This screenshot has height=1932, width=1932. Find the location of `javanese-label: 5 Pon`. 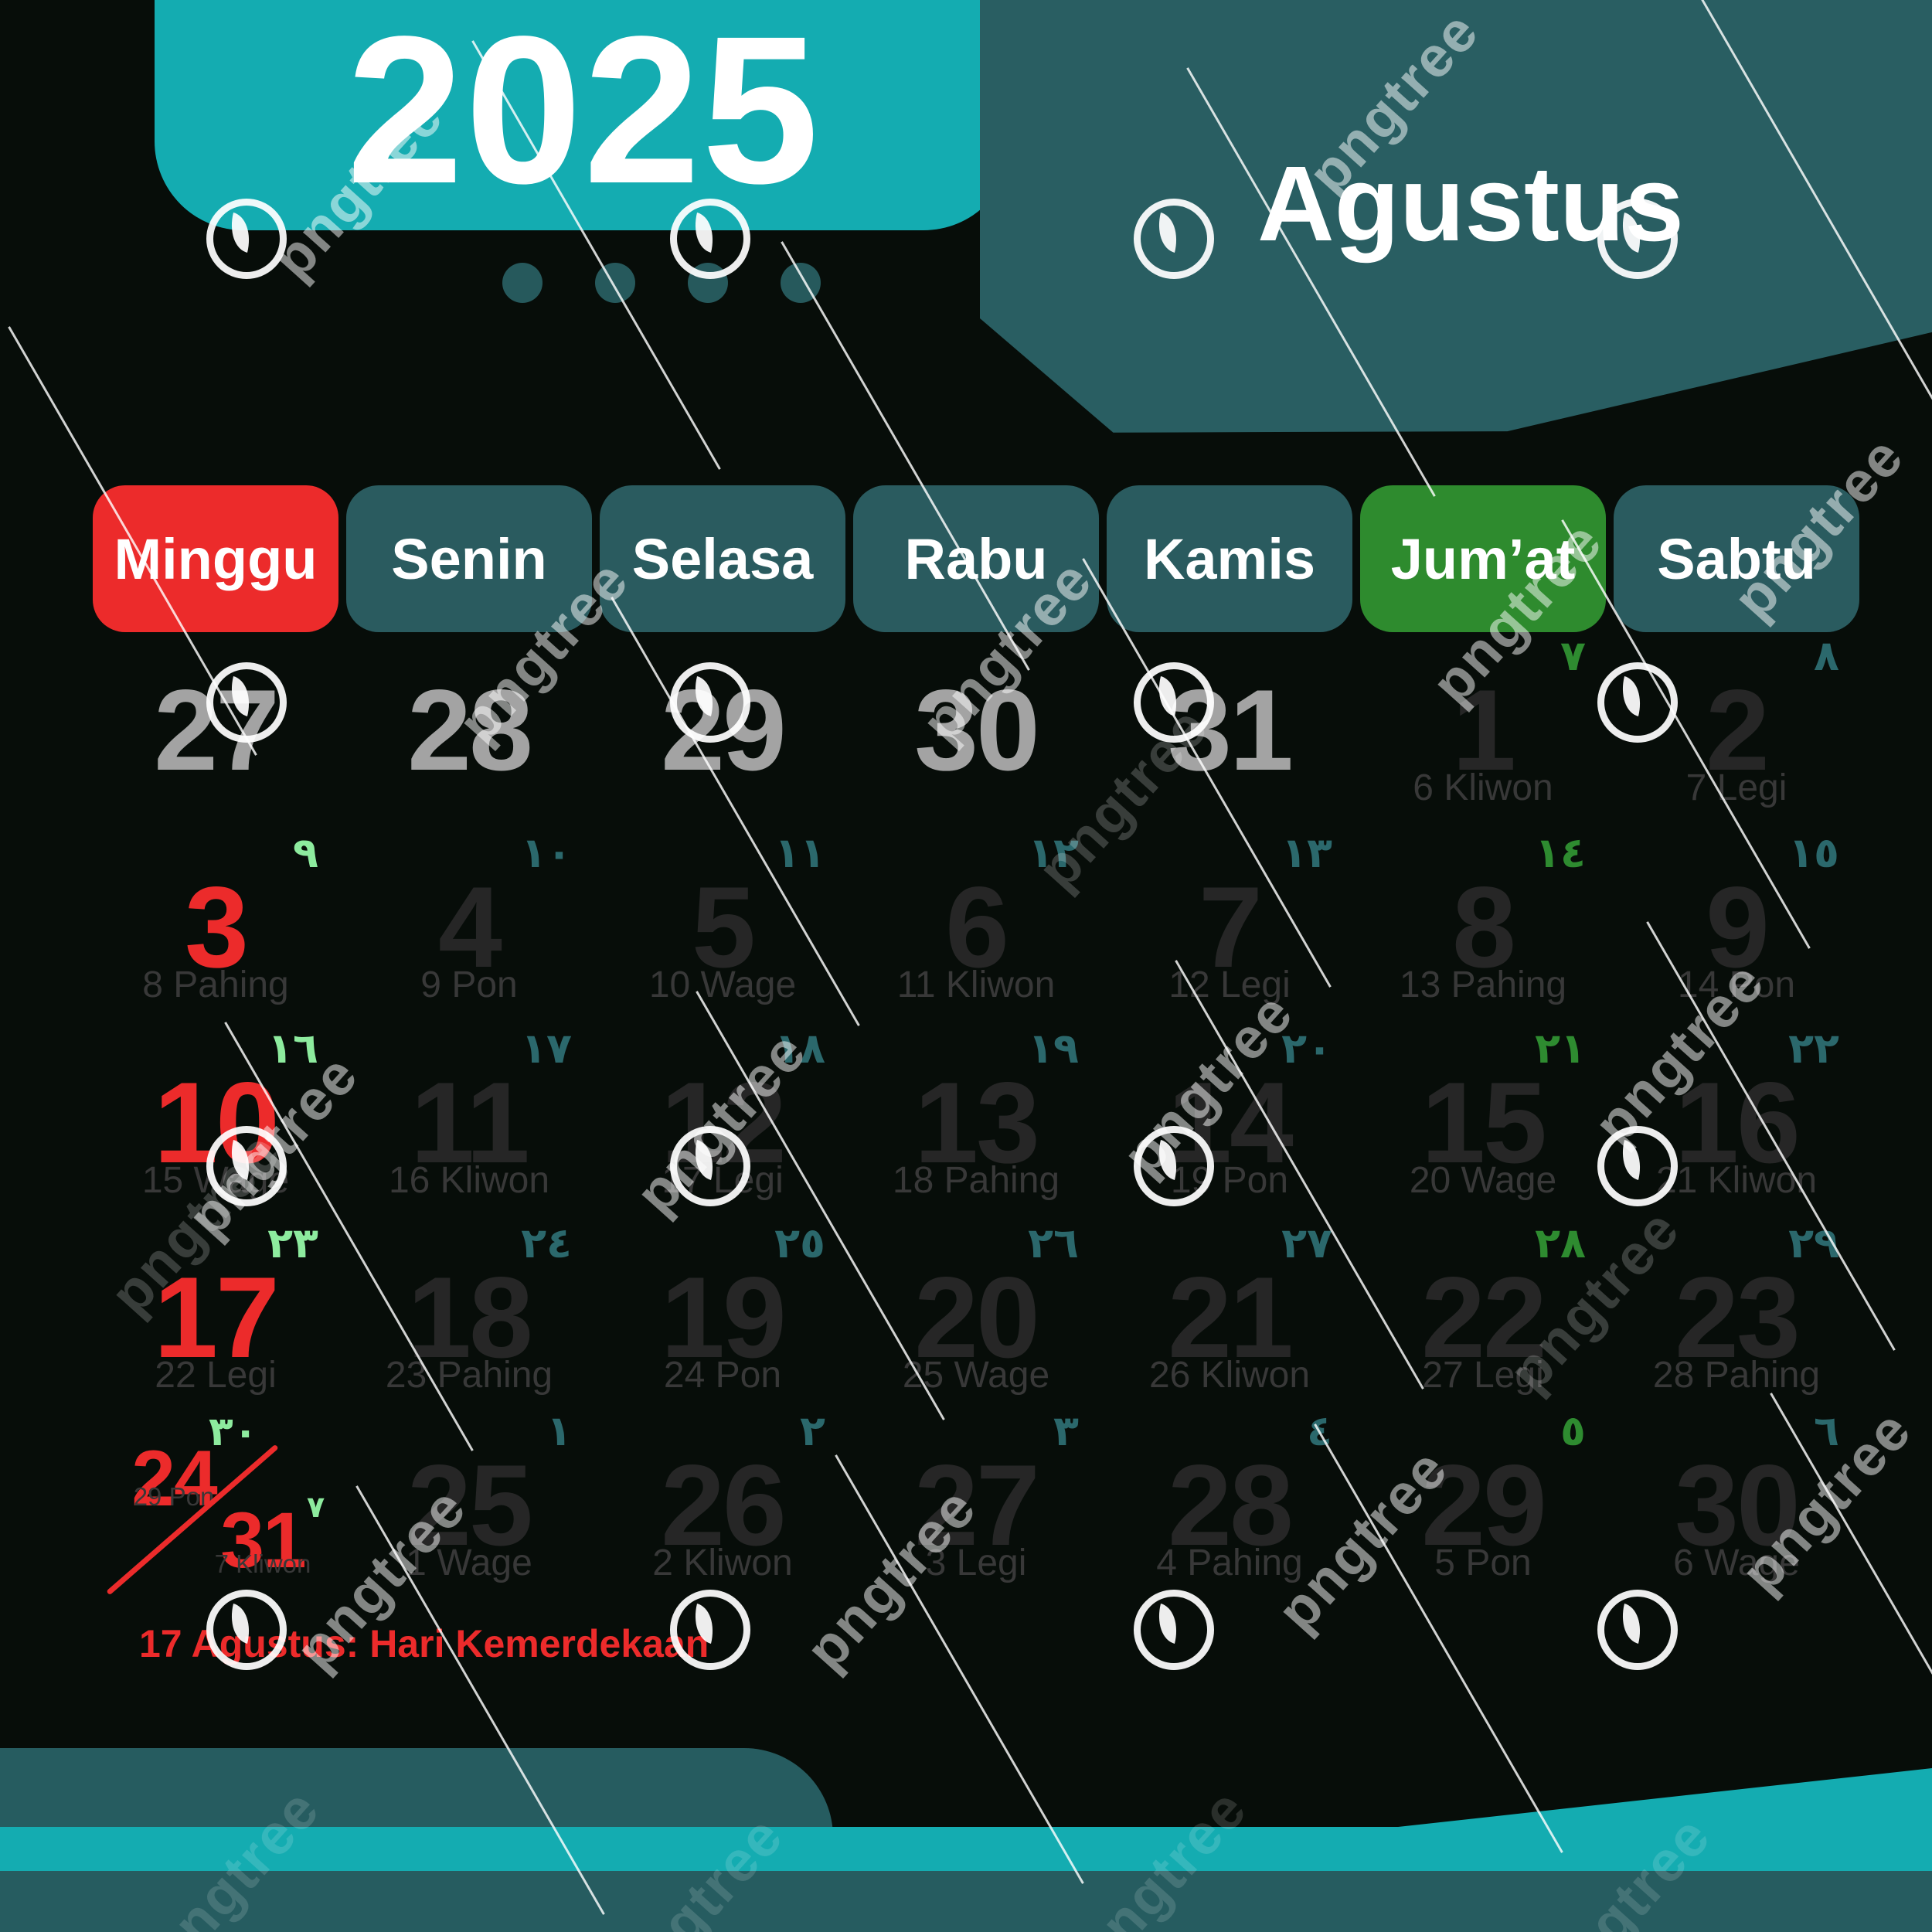

javanese-label: 5 Pon is located at coordinates (1483, 1563).